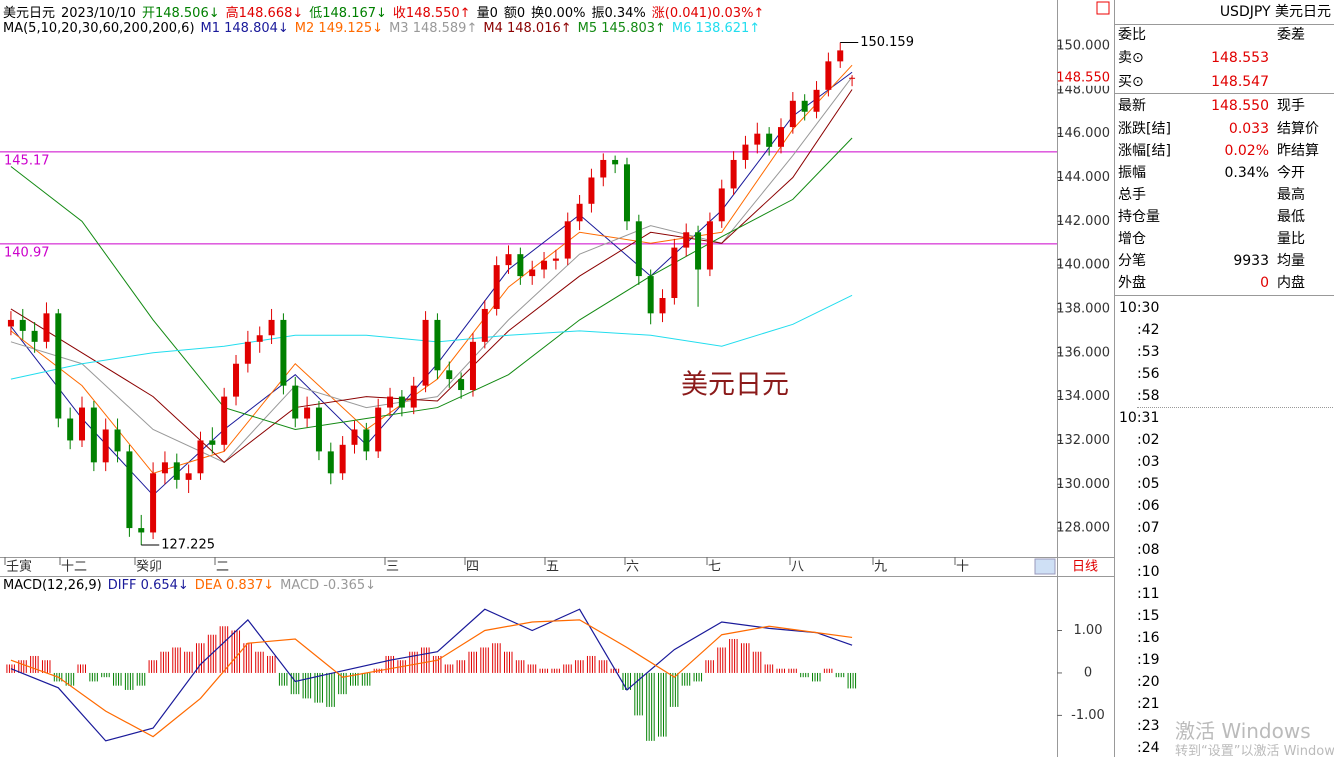 This screenshot has width=1334, height=759. I want to click on quote-label: 昨结算, so click(1298, 151).